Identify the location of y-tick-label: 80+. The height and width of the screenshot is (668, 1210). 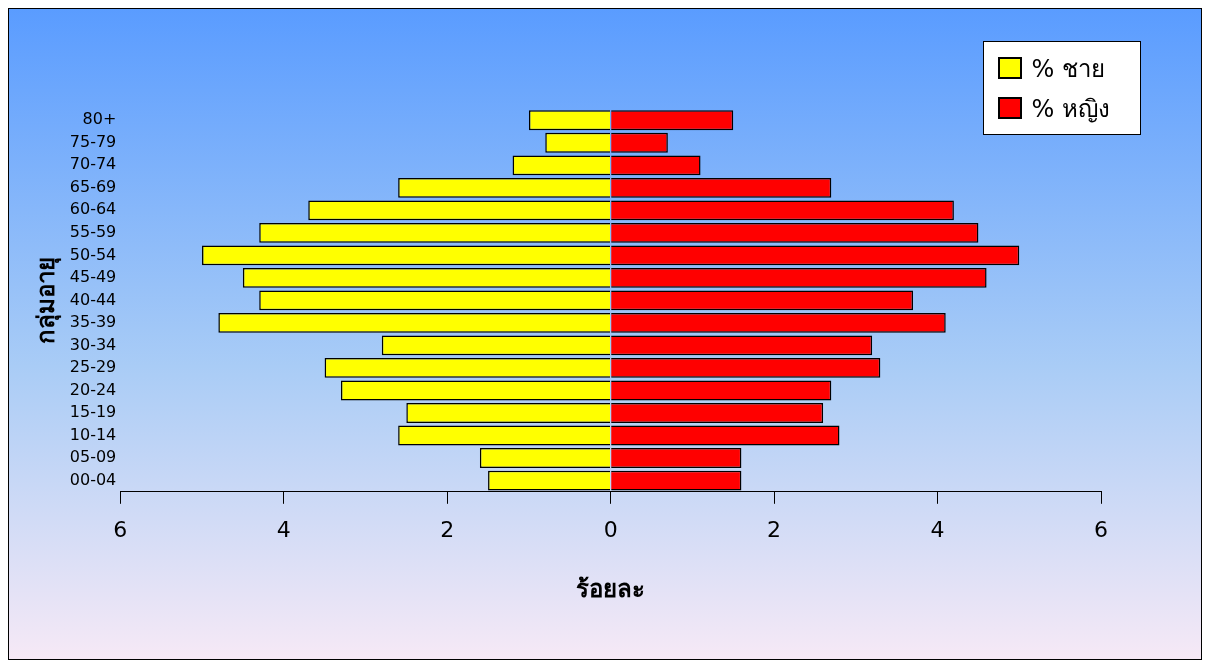
(99, 119).